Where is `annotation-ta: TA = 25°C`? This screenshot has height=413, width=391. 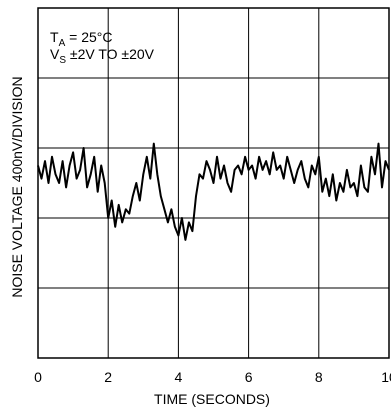
annotation-ta: TA = 25°C is located at coordinates (81, 39).